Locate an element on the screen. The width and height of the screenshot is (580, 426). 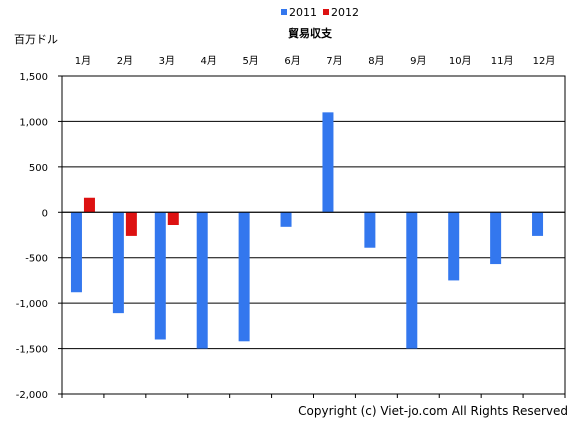
category-label: 4月 is located at coordinates (209, 61).